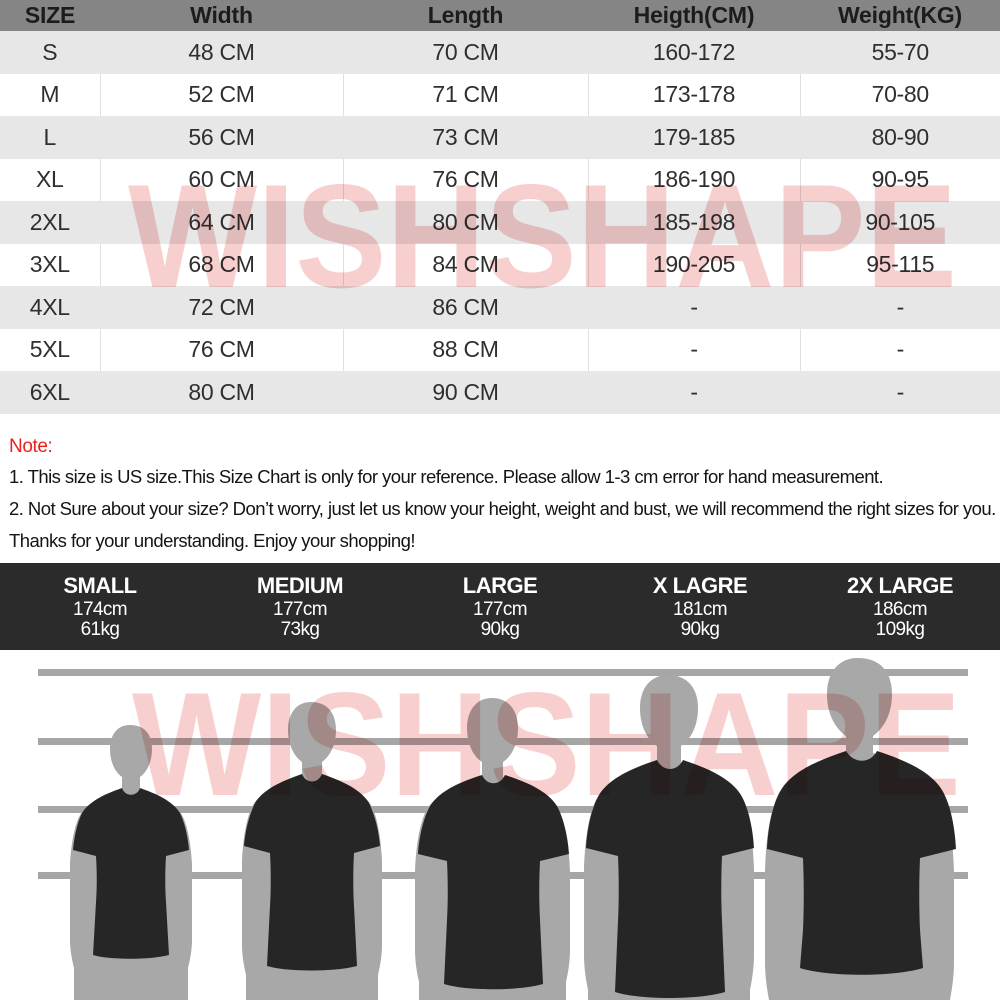  I want to click on cell-size: 6XL, so click(50, 392).